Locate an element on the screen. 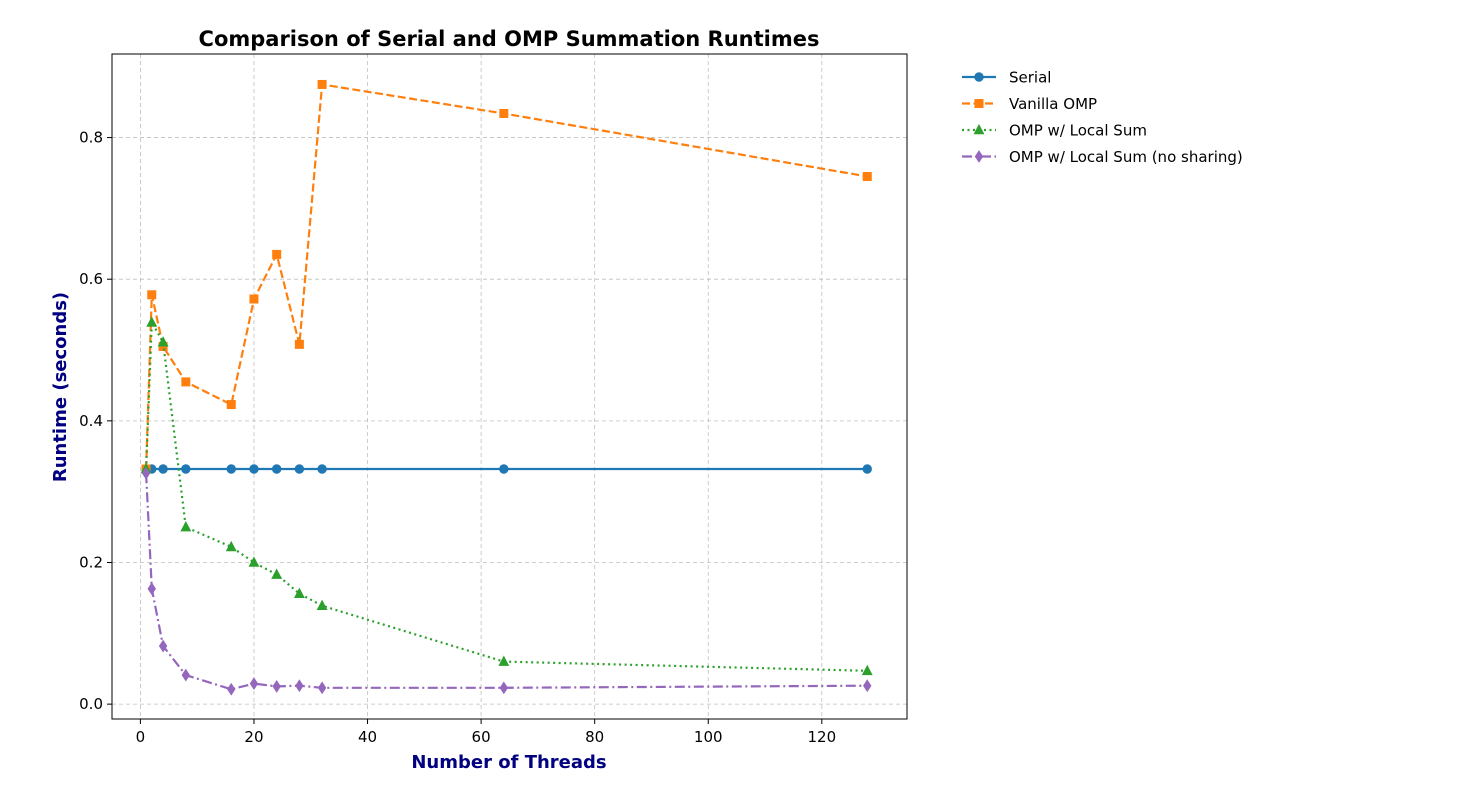 The height and width of the screenshot is (808, 1468). legend-entry: Vanilla OMP is located at coordinates (1029, 104).